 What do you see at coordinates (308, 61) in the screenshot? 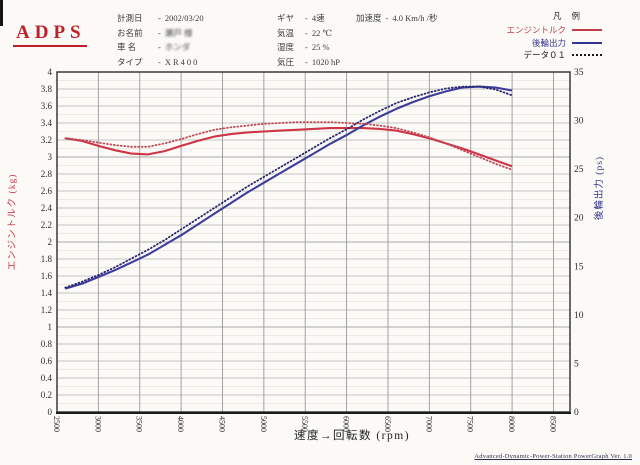
I see `info-field: 気圧 -1020 hP` at bounding box center [308, 61].